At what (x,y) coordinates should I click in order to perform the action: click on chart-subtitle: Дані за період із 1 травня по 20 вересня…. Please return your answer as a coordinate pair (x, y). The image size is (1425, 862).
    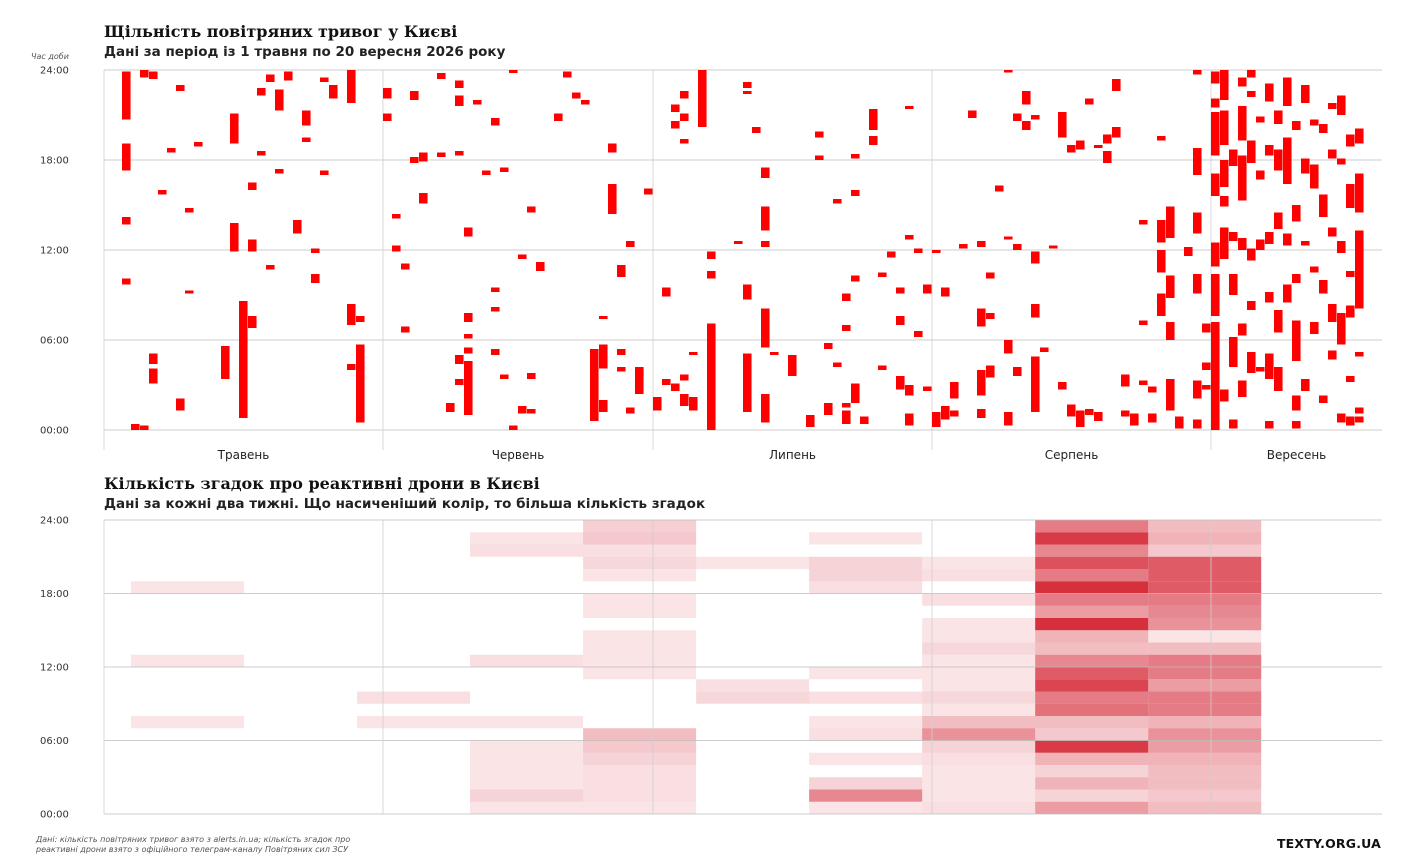
    Looking at the image, I should click on (305, 52).